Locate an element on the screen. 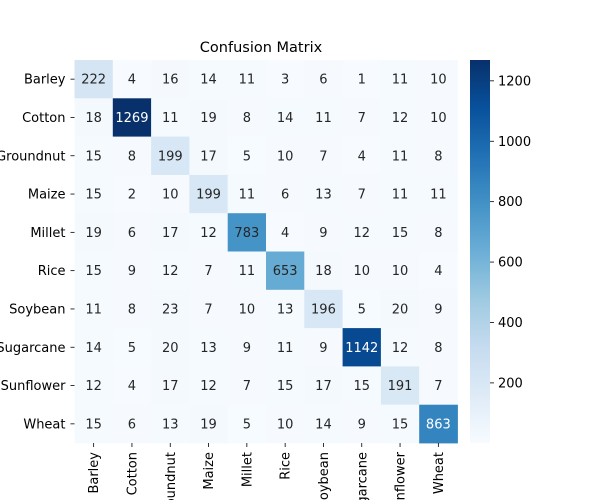 This screenshot has width=600, height=500. colorbar-ticks: 200 400 600 800 1000 1200 is located at coordinates (510, 232).